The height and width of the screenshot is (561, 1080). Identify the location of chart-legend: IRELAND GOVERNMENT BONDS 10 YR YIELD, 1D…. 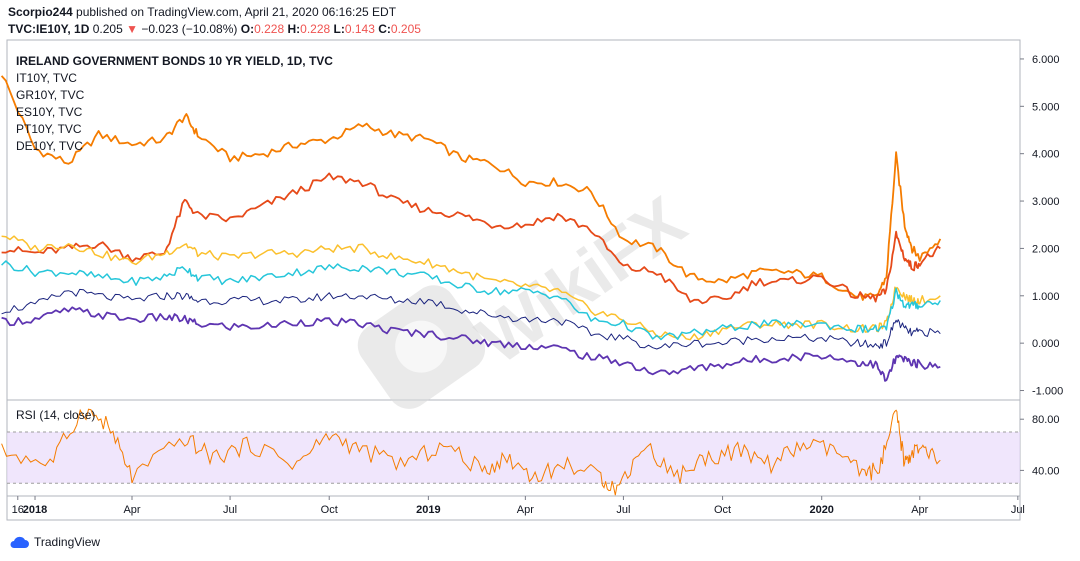
(174, 104).